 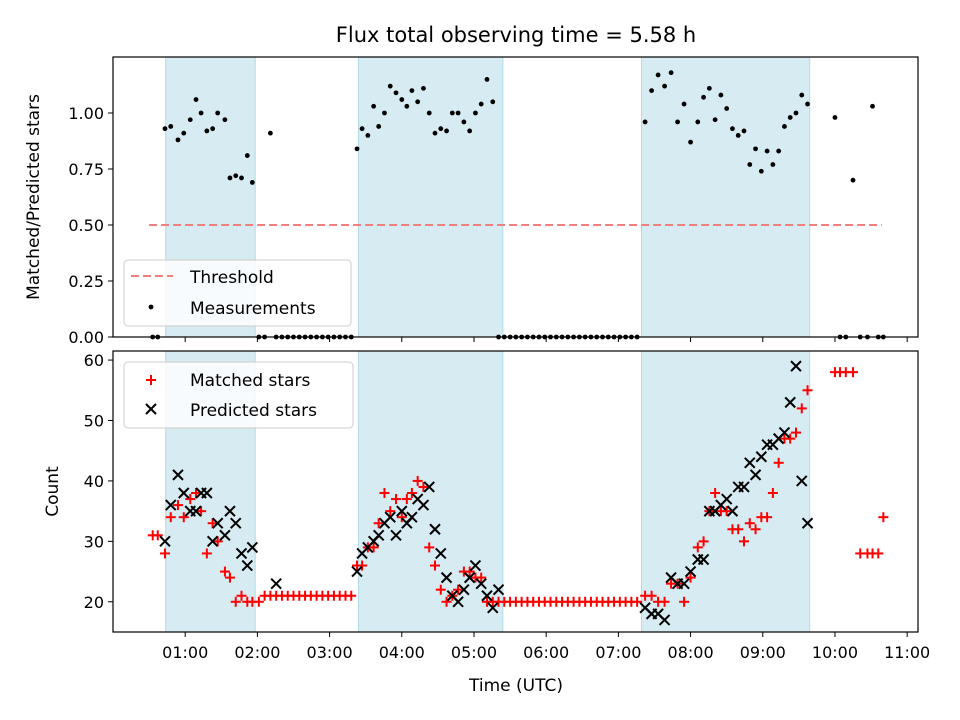 What do you see at coordinates (253, 411) in the screenshot?
I see `predicted-stars-legend-label: Predicted stars` at bounding box center [253, 411].